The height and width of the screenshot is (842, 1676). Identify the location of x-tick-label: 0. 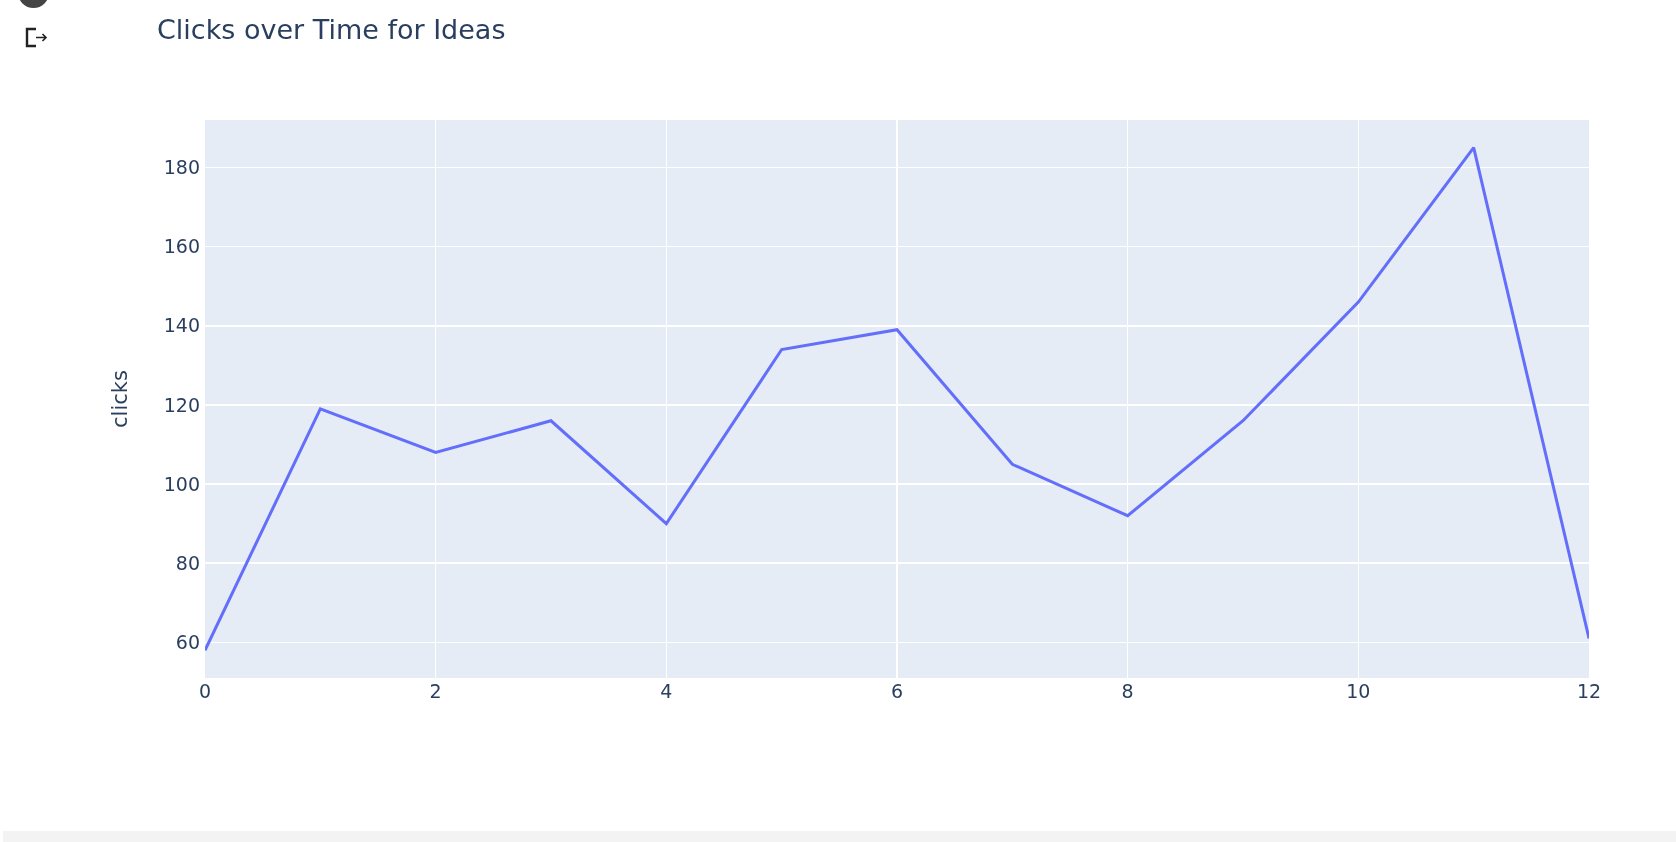
(205, 691).